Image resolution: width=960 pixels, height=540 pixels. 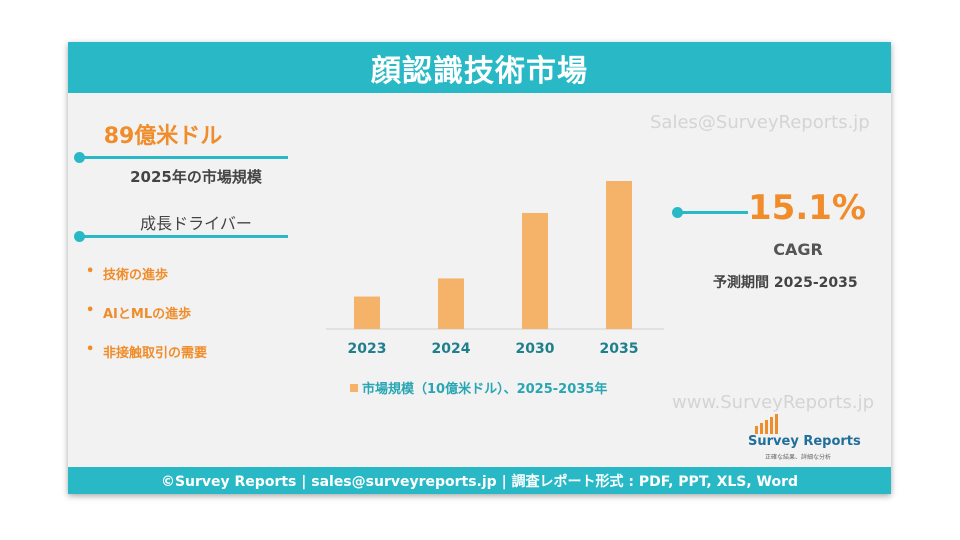 I want to click on x-tick-label-2030: 2030, so click(x=535, y=349).